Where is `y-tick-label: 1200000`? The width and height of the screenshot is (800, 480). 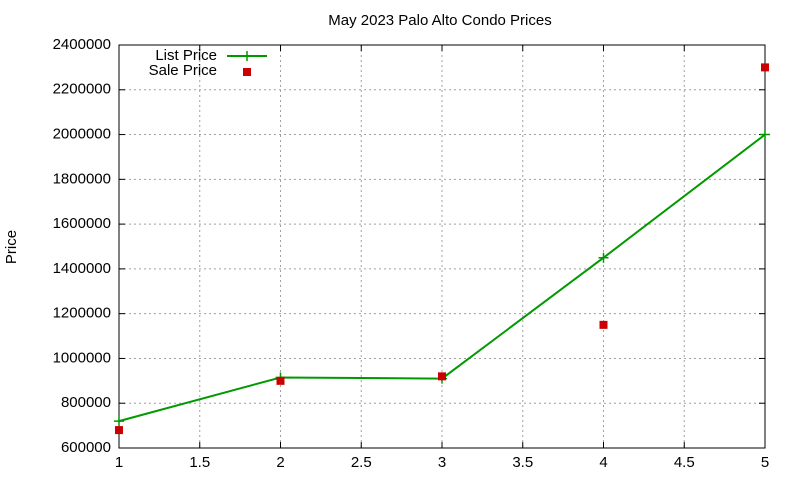
y-tick-label: 1200000 is located at coordinates (82, 313).